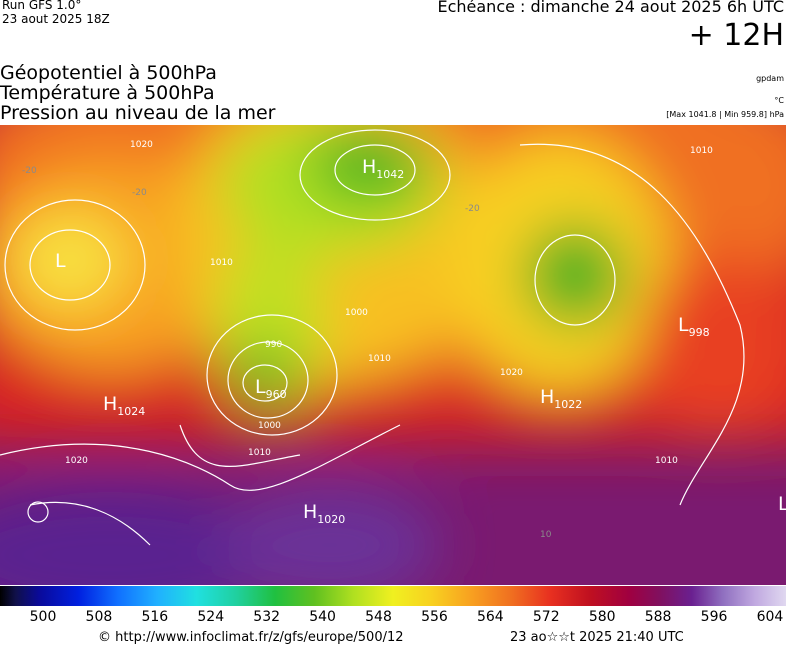 This screenshot has height=648, width=786. What do you see at coordinates (56, 19) in the screenshot?
I see `run-date: 23 aout 2025 18Z` at bounding box center [56, 19].